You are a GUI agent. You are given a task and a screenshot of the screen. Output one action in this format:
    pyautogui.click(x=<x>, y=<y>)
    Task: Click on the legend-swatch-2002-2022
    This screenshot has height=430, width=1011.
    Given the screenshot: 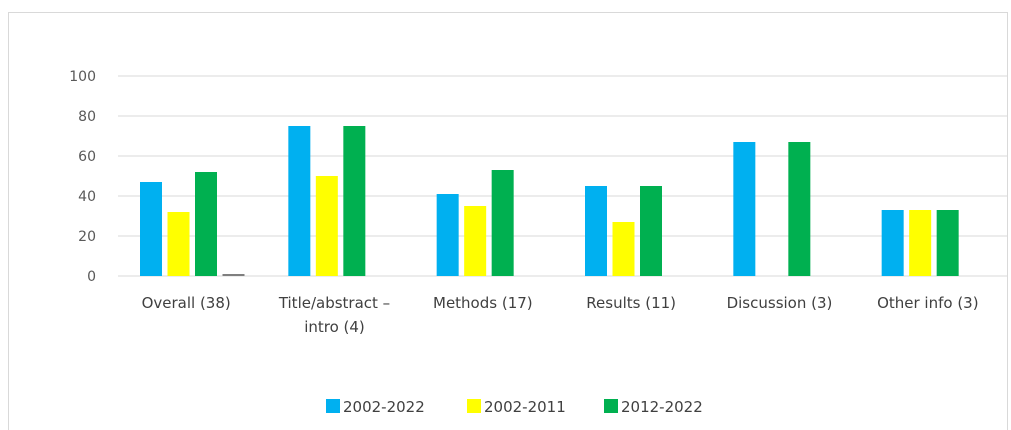 What is the action you would take?
    pyautogui.click(x=333, y=406)
    